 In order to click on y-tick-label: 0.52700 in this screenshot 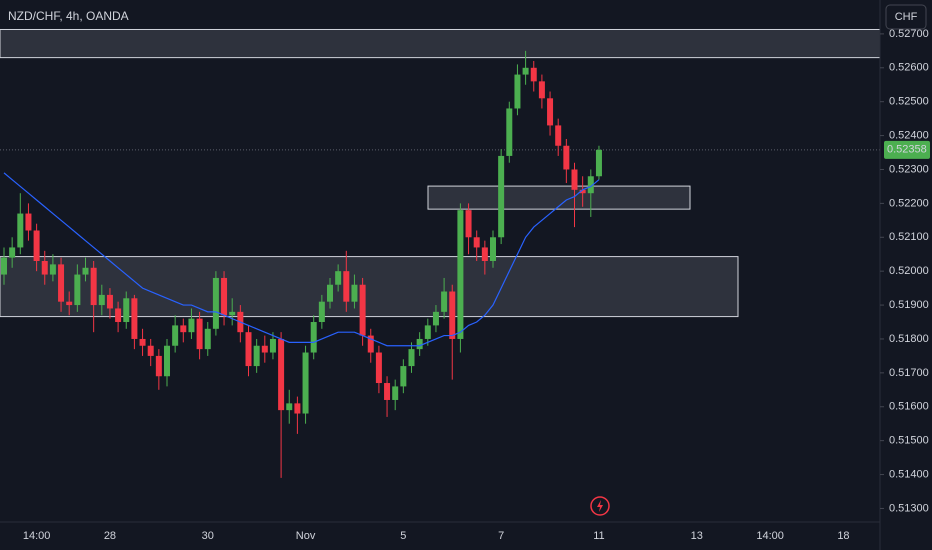, I will do `click(909, 34)`.